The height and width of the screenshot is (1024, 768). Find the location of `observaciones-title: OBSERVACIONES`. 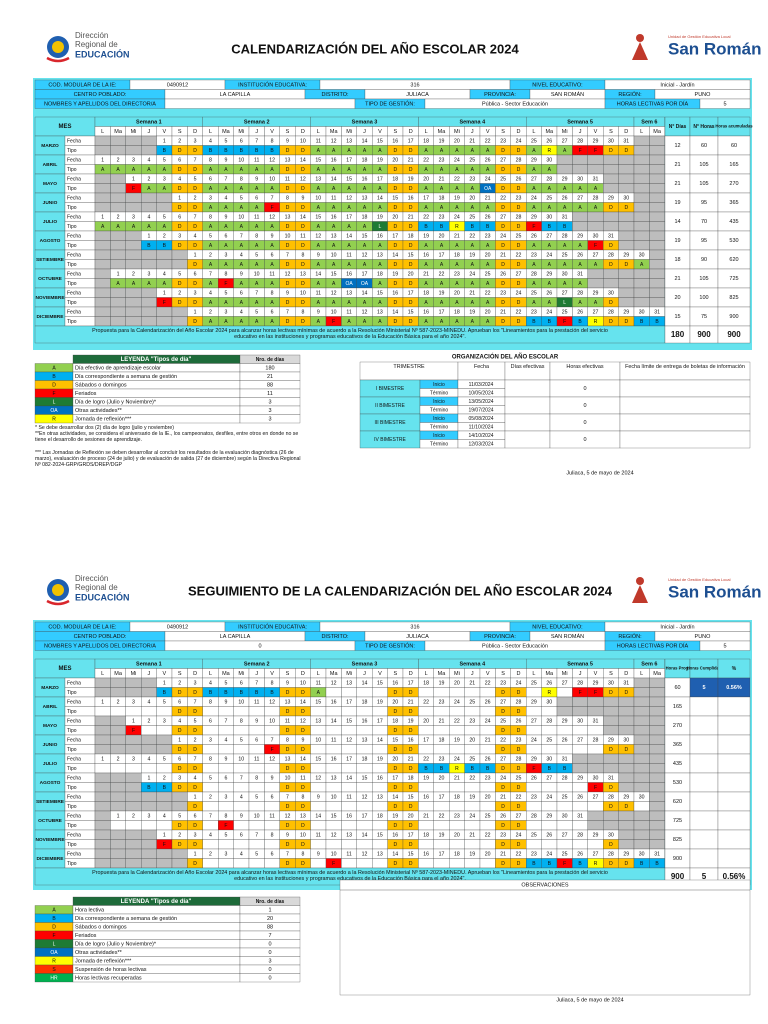

observaciones-title: OBSERVACIONES is located at coordinates (545, 885).